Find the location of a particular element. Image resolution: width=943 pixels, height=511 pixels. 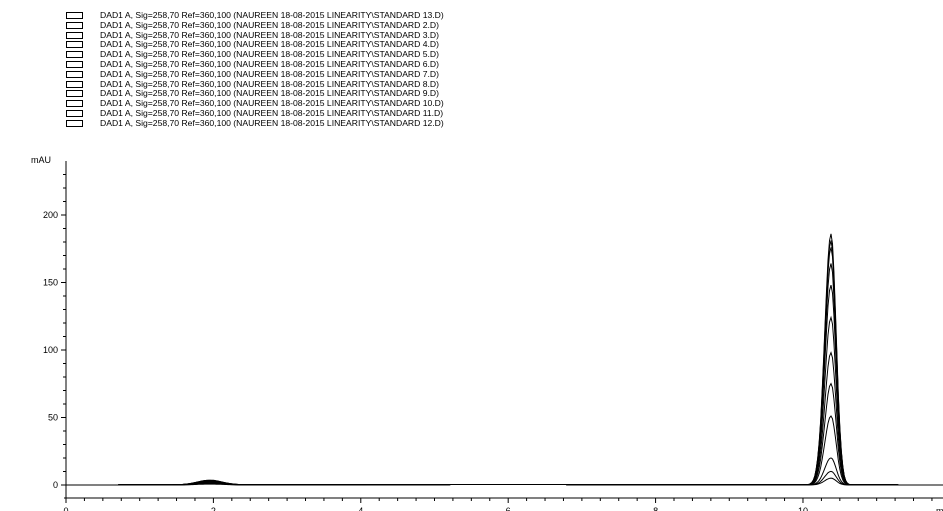

x-axis-unit-label: m is located at coordinates (939, 508).